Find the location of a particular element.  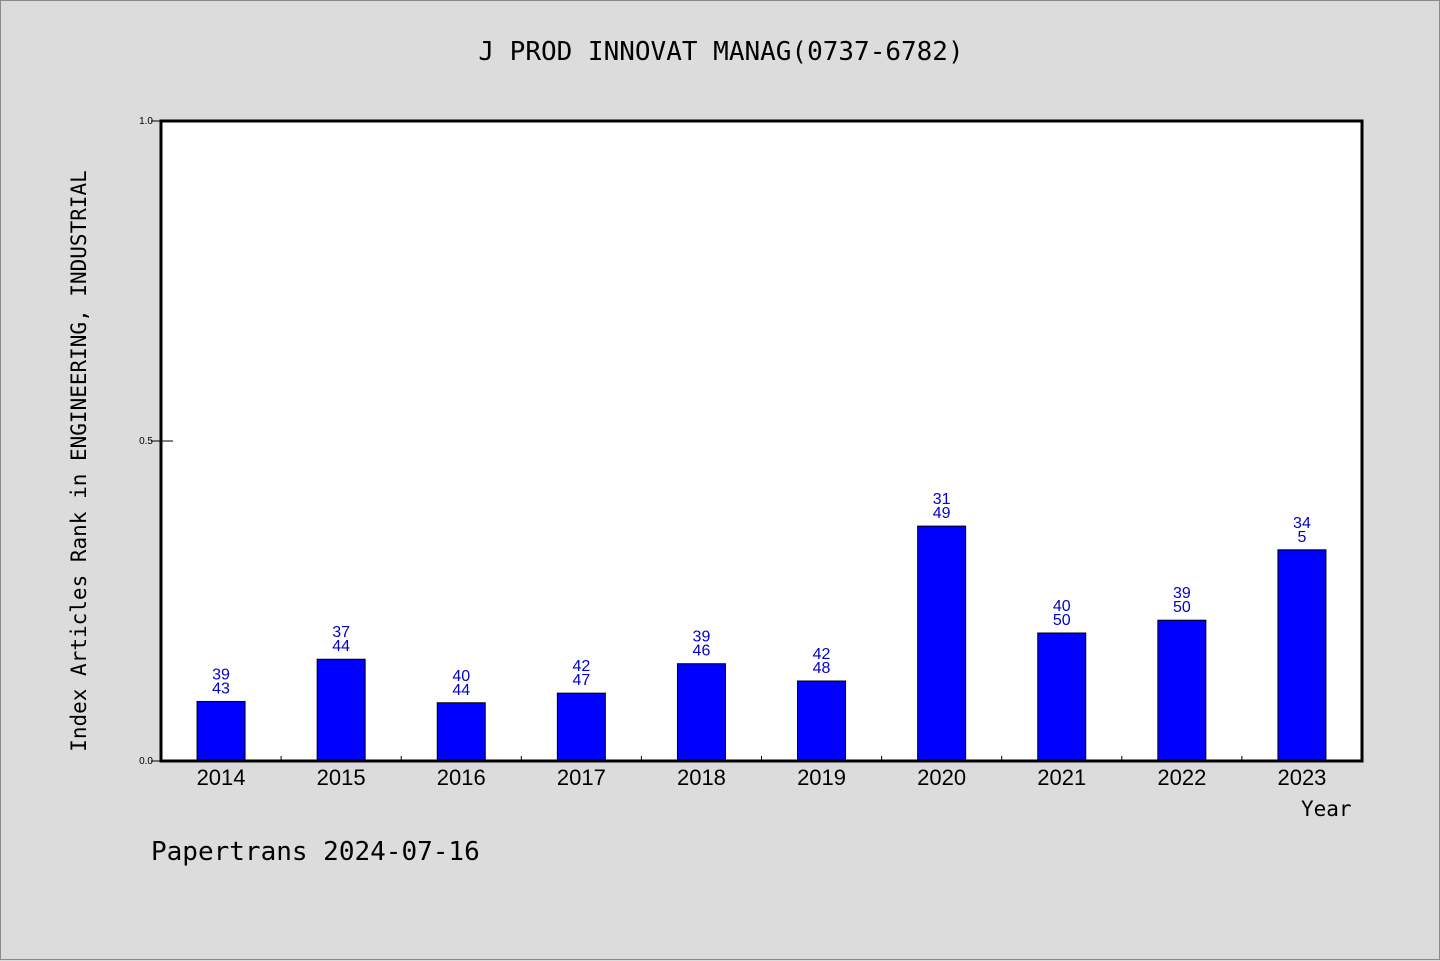

x-tick-label: 2023 is located at coordinates (1301, 777).